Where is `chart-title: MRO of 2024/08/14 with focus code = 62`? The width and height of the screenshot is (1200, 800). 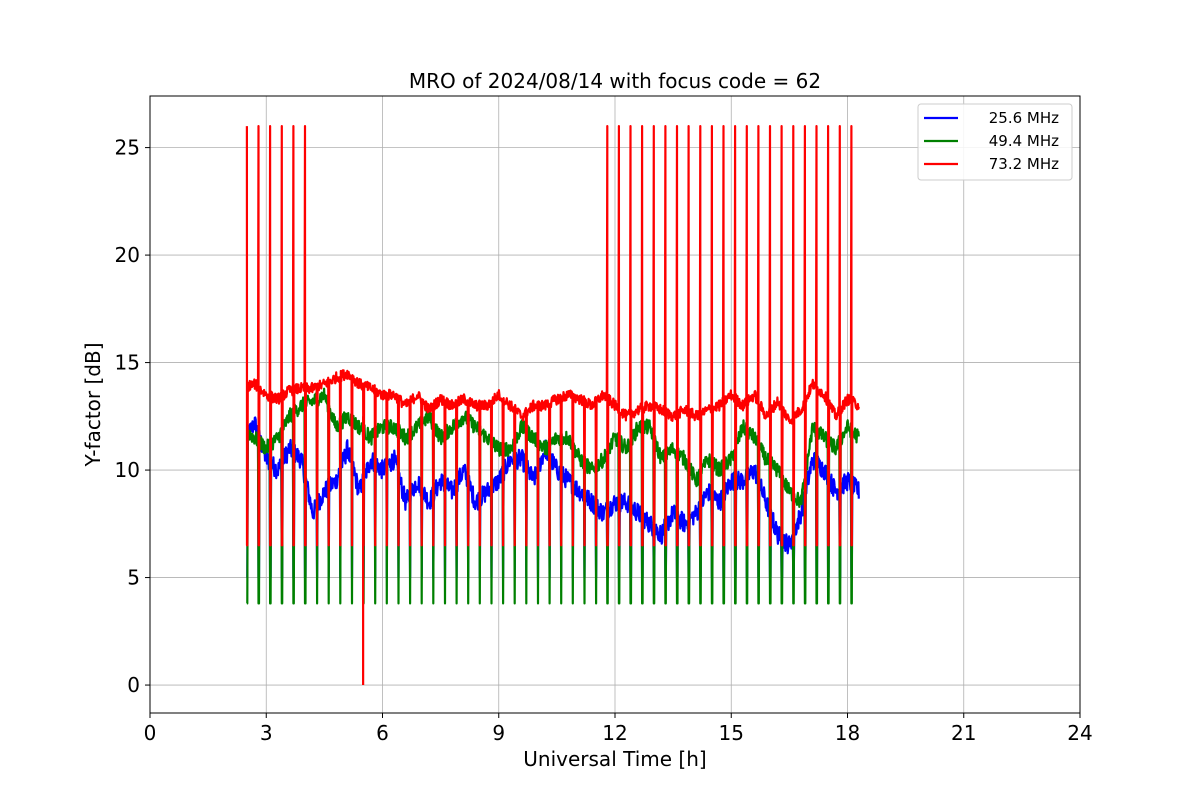
chart-title: MRO of 2024/08/14 with focus code = 62 is located at coordinates (615, 81).